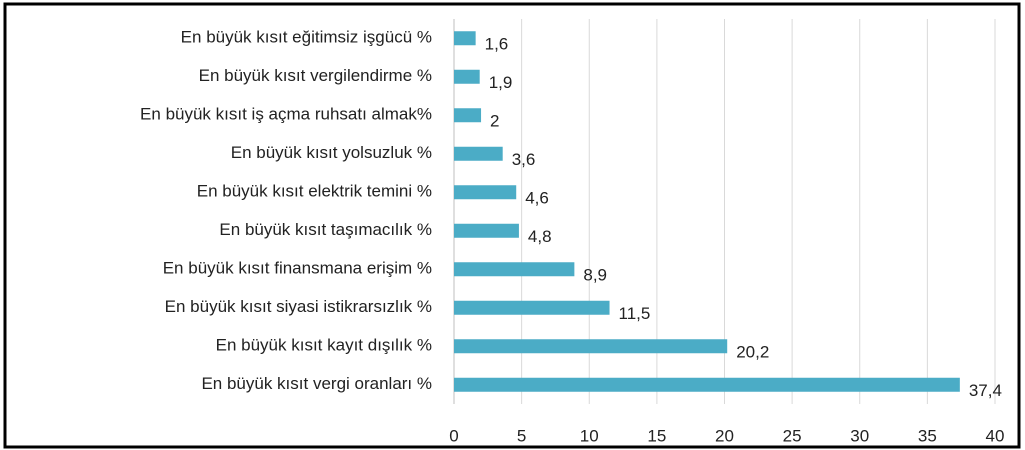  I want to click on x-tick-label: 20, so click(724, 435).